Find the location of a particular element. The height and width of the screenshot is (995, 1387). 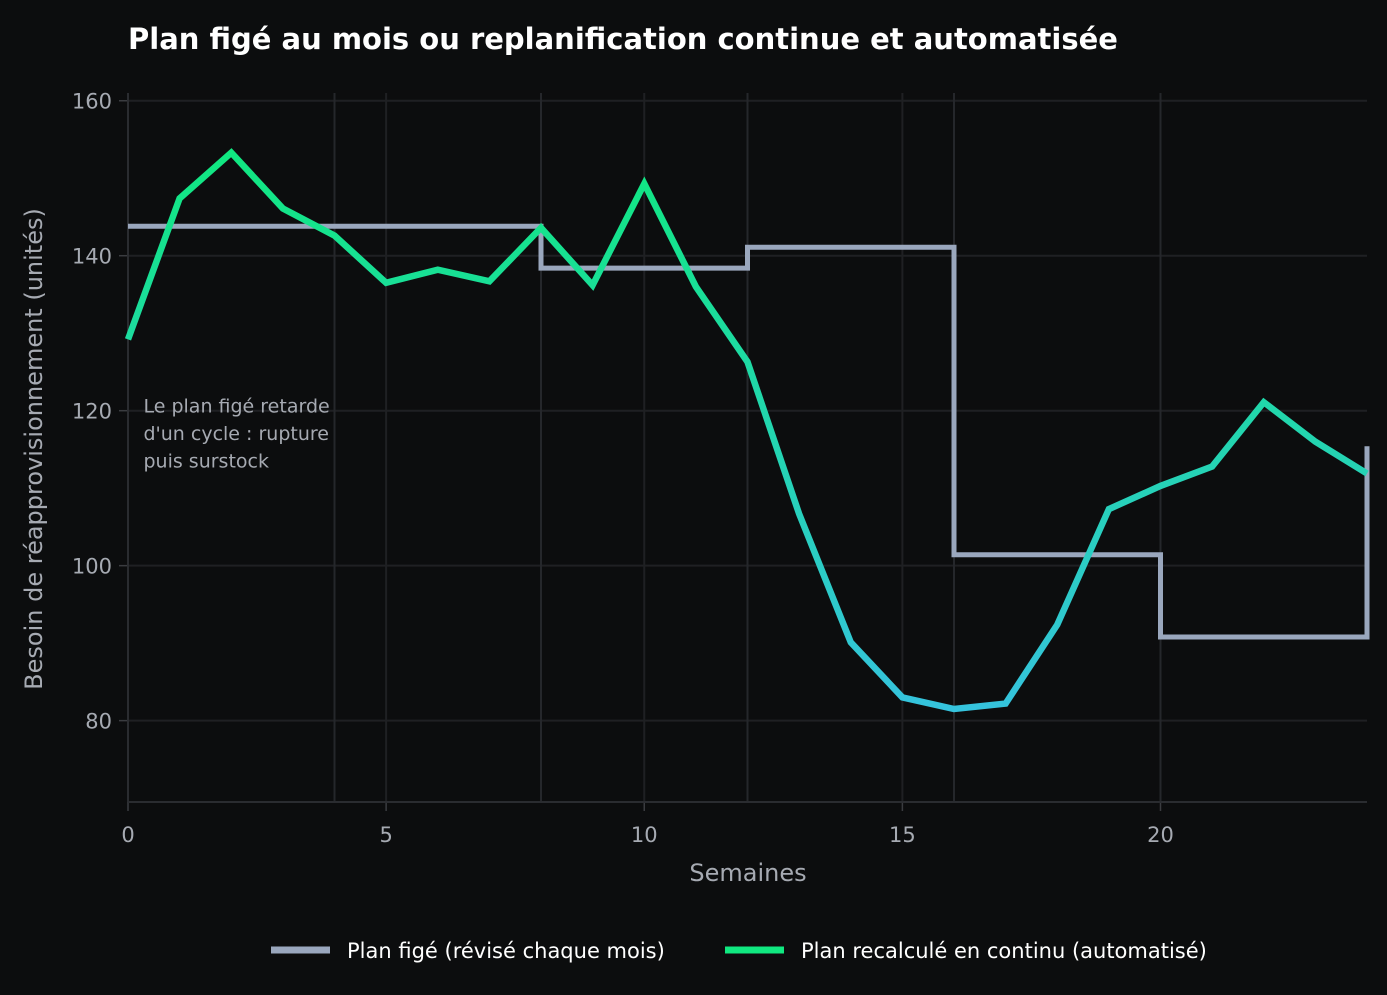

x-tick-label: 15 is located at coordinates (902, 835).